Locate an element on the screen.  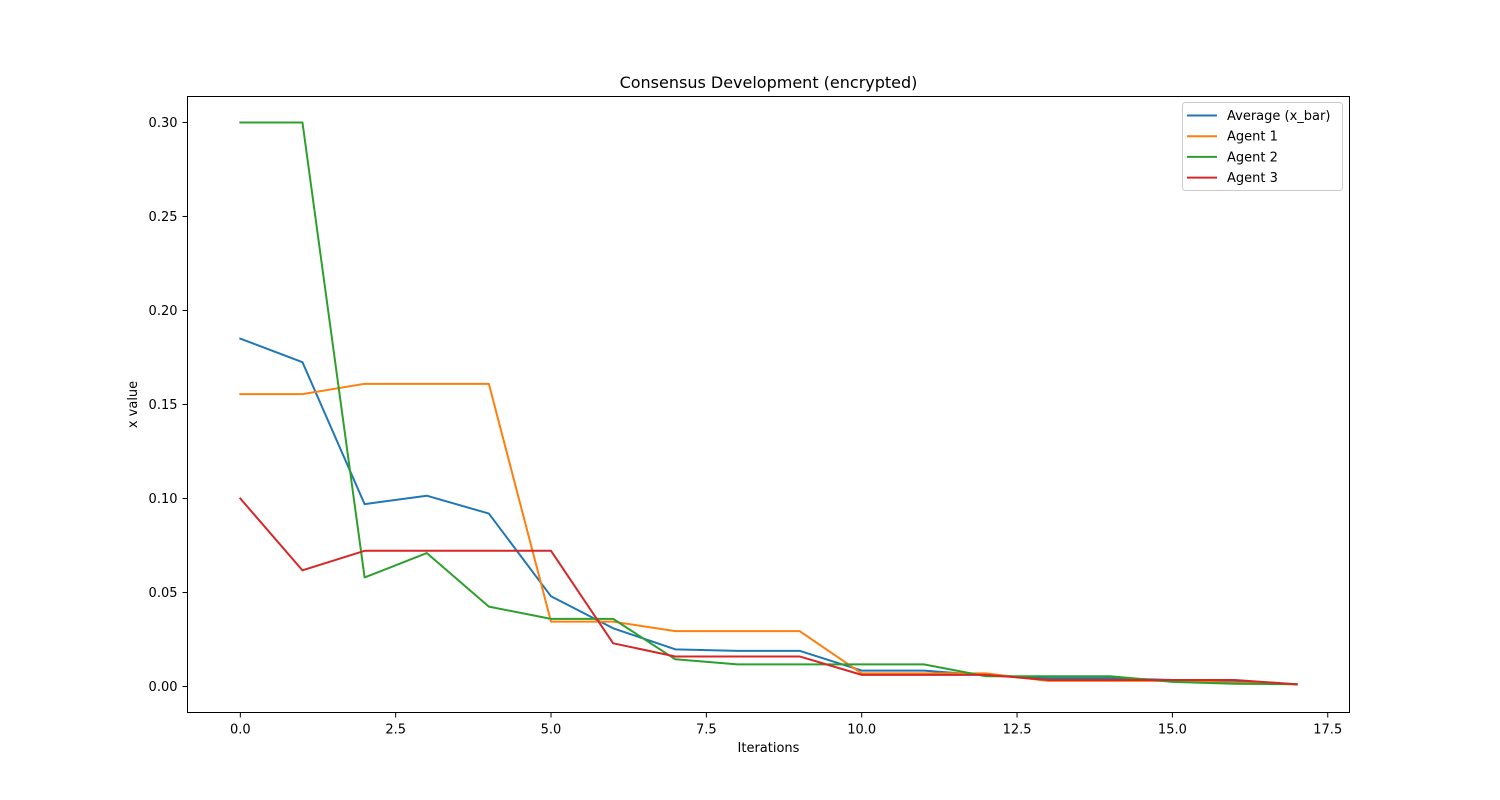
legend-label-4: Agent 3 is located at coordinates (1252, 178).